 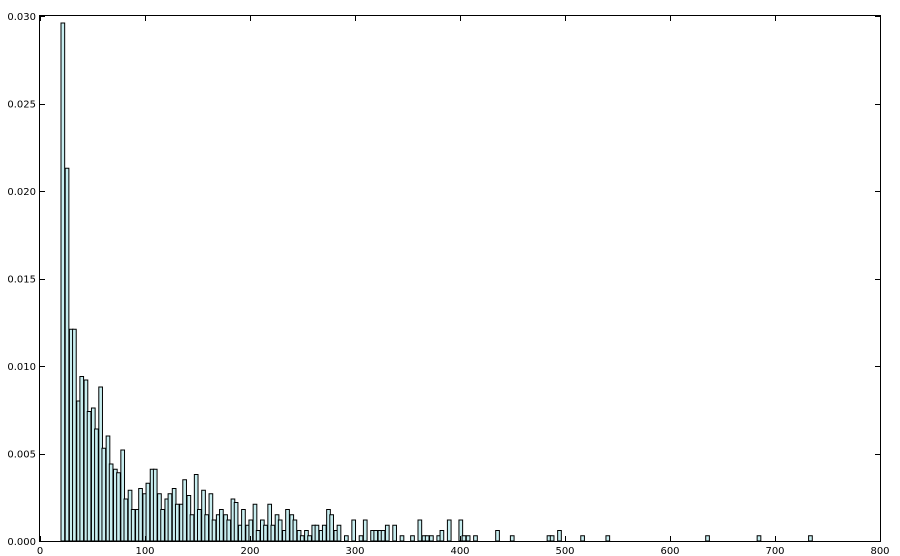 I want to click on y-tick-label: 0.025, so click(x=21, y=105).